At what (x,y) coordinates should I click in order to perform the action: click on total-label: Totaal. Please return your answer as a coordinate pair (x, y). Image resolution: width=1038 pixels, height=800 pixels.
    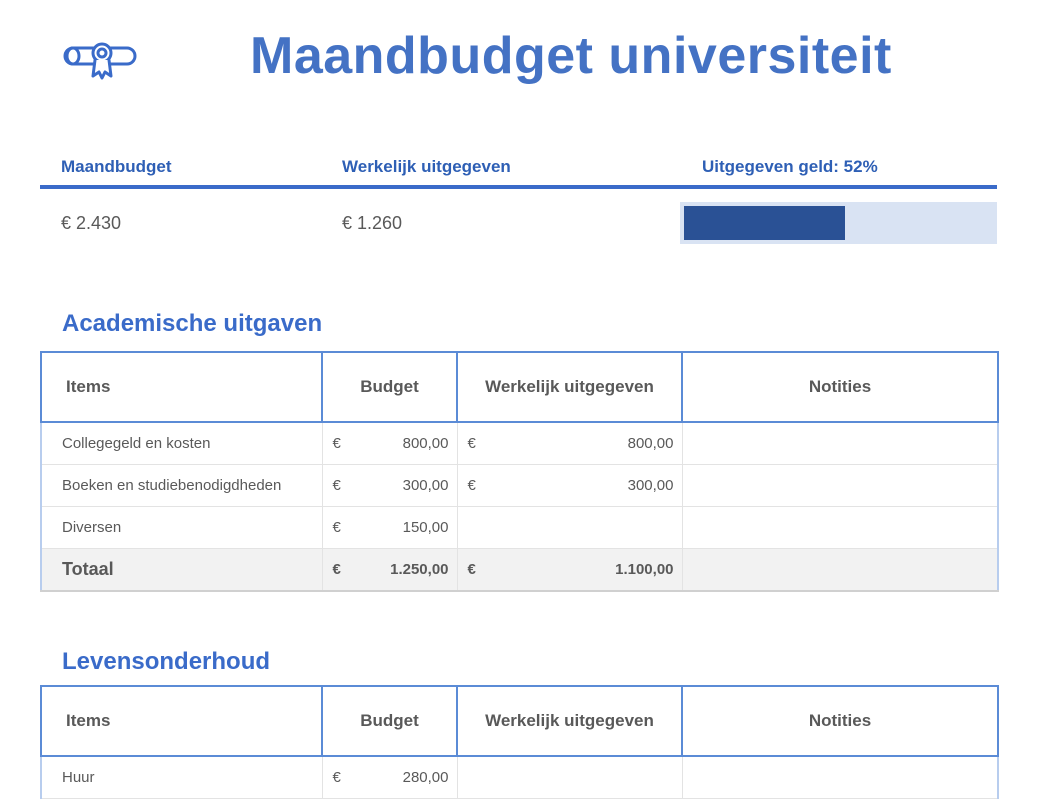
    Looking at the image, I should click on (181, 570).